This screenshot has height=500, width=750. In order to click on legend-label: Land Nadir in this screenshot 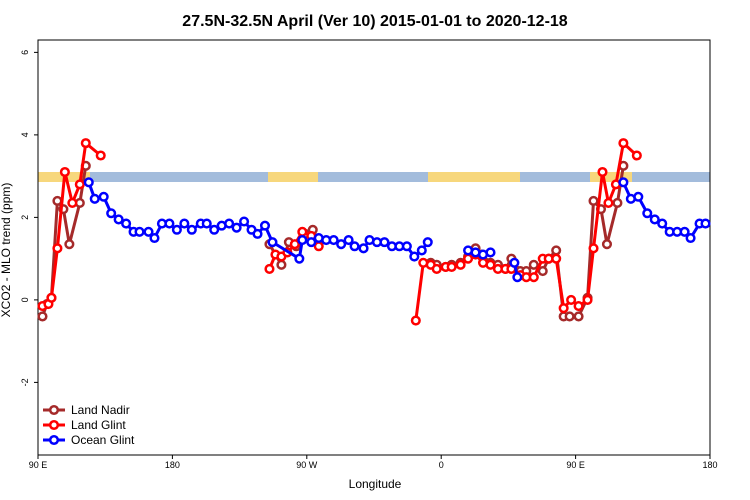, I will do `click(100, 410)`.